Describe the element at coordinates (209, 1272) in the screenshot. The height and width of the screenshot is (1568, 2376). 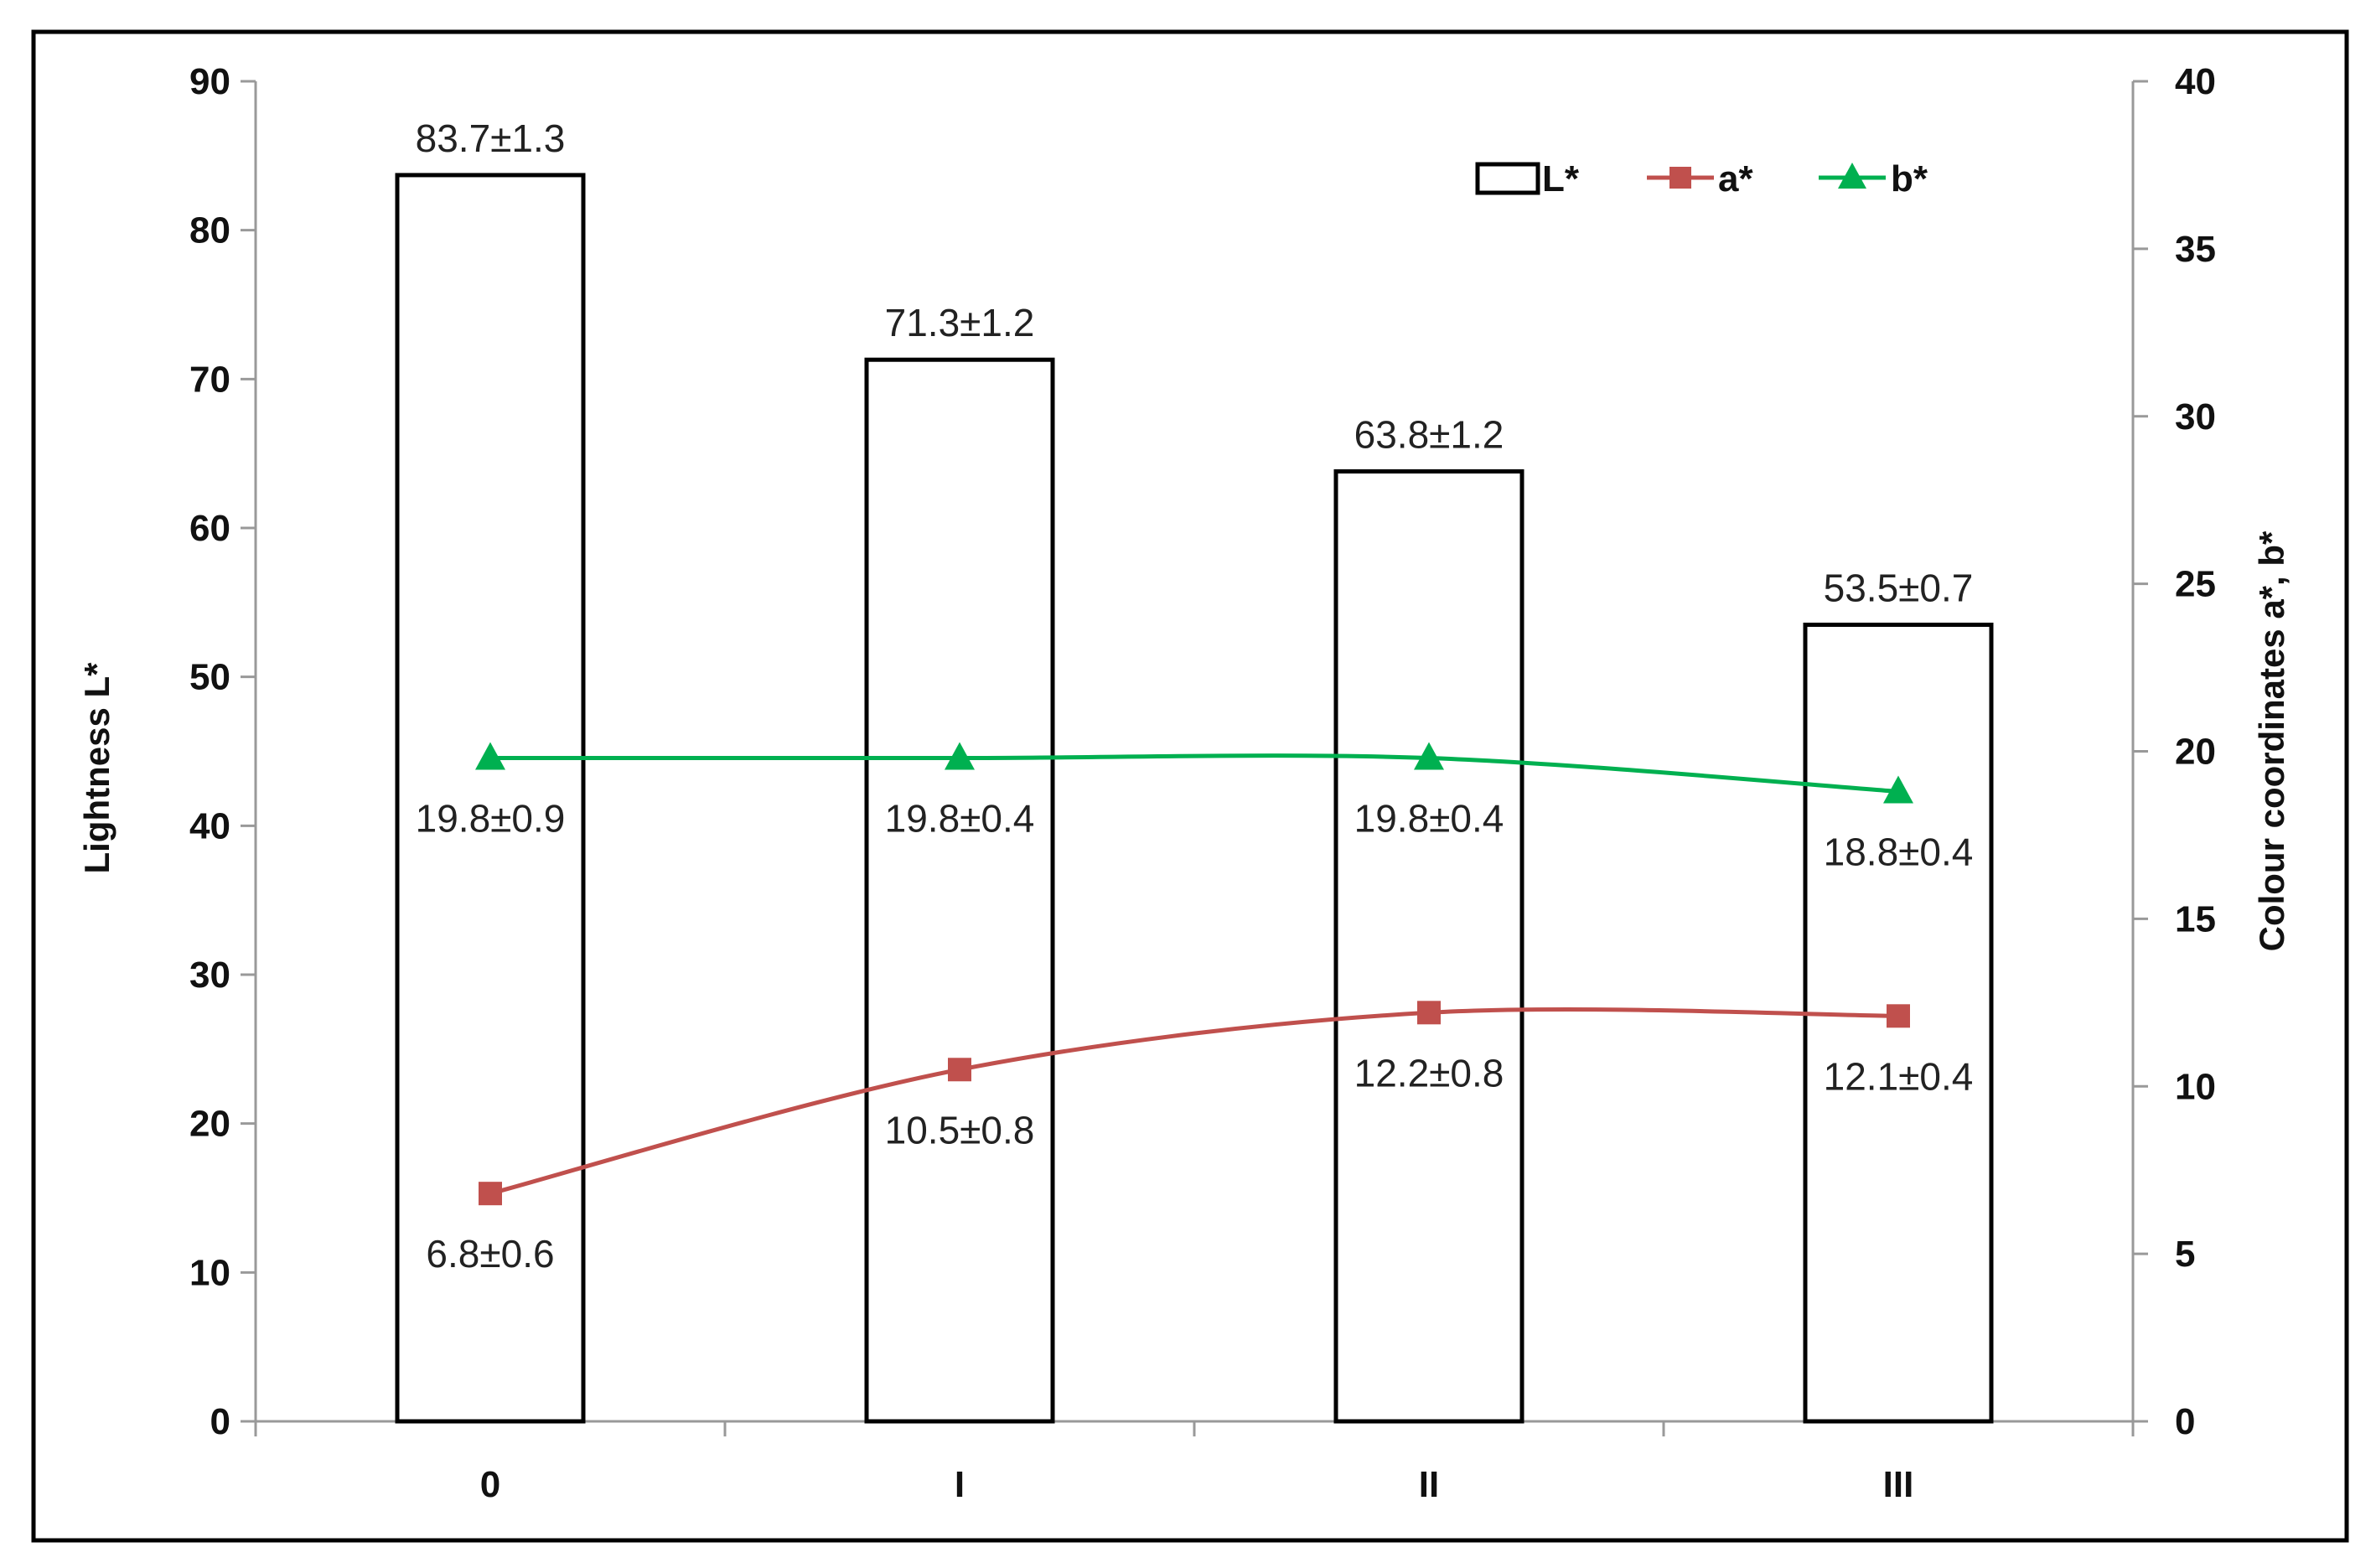
I see `left-tick-label: 10` at that location.